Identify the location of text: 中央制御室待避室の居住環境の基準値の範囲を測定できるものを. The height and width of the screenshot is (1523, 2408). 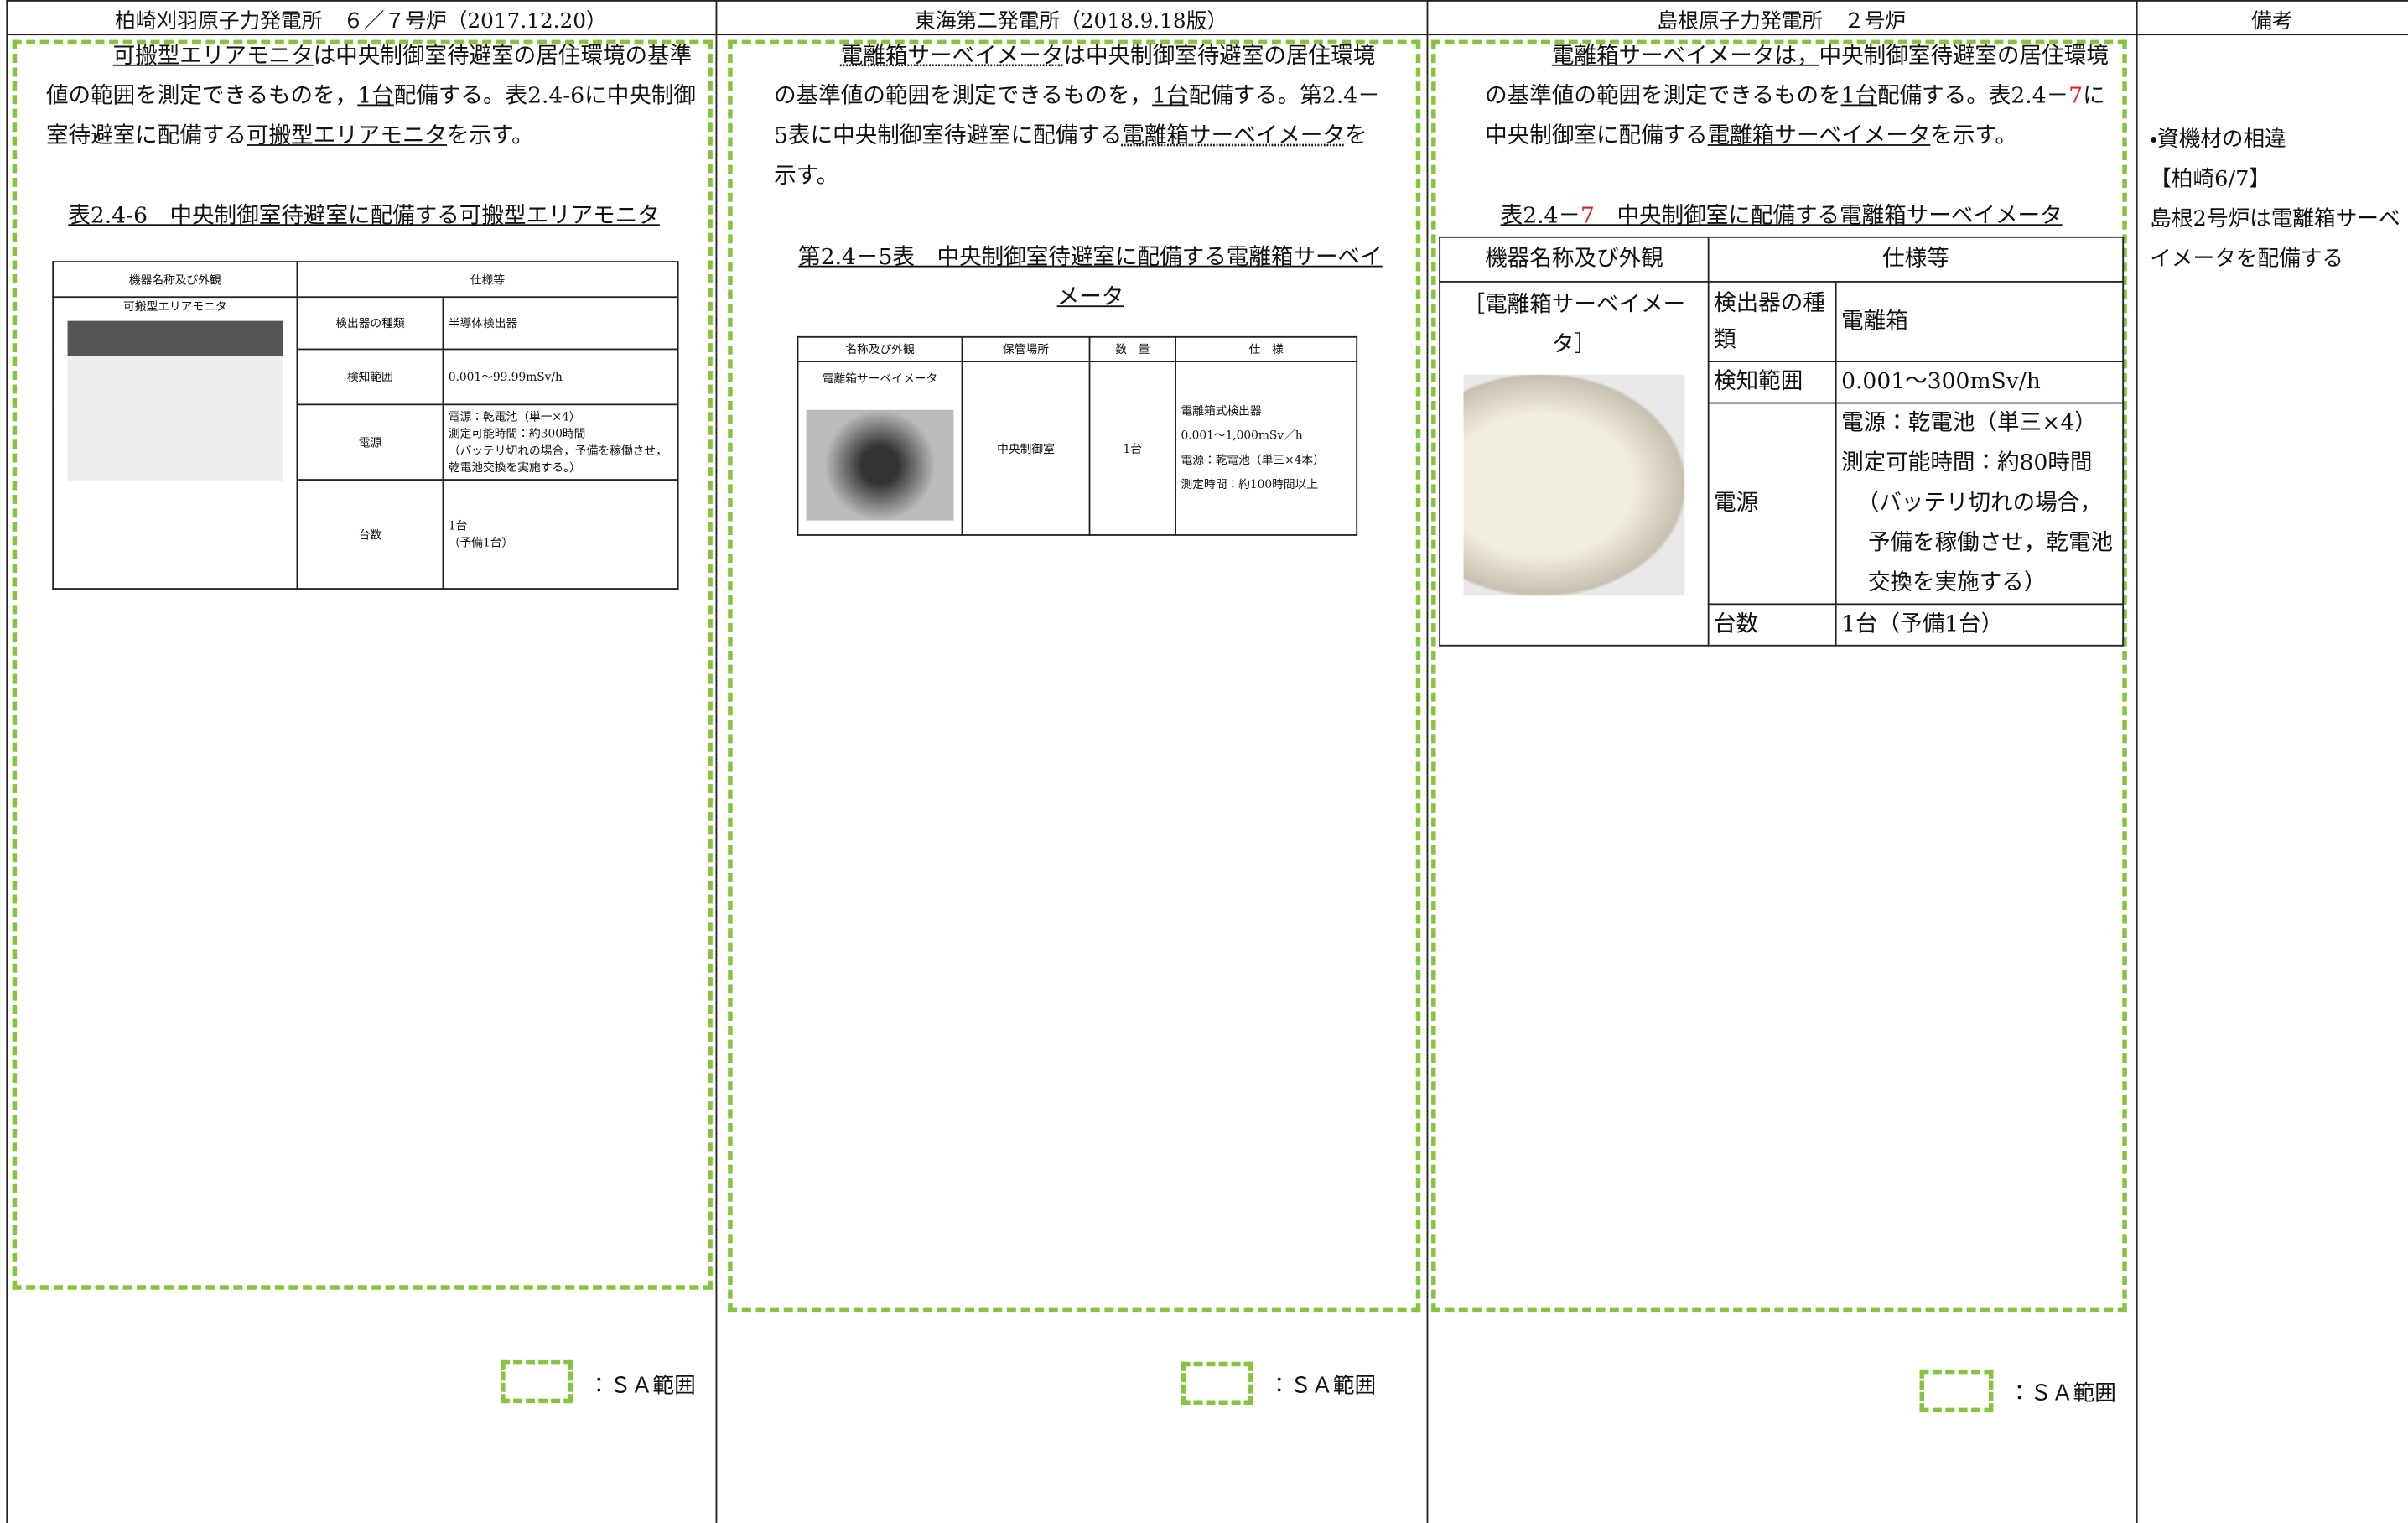
(1797, 76).